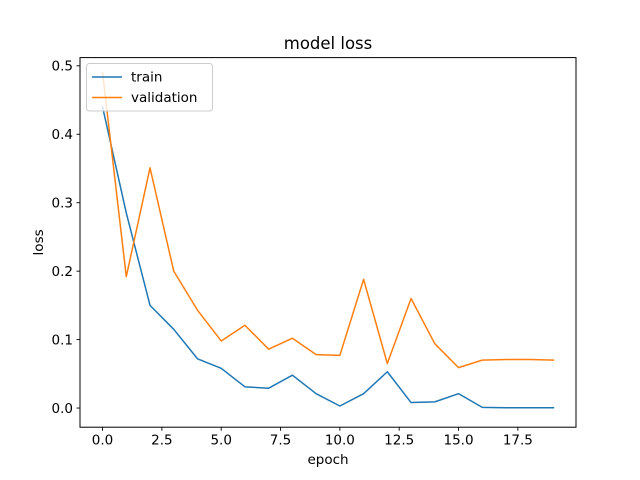 This screenshot has height=480, width=640. I want to click on x-tick-label: 15.0, so click(458, 441).